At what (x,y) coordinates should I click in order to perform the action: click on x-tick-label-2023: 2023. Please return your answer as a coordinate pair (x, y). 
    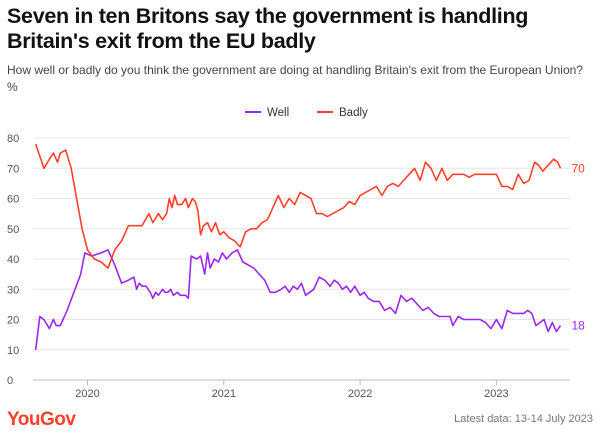
    Looking at the image, I should click on (496, 394).